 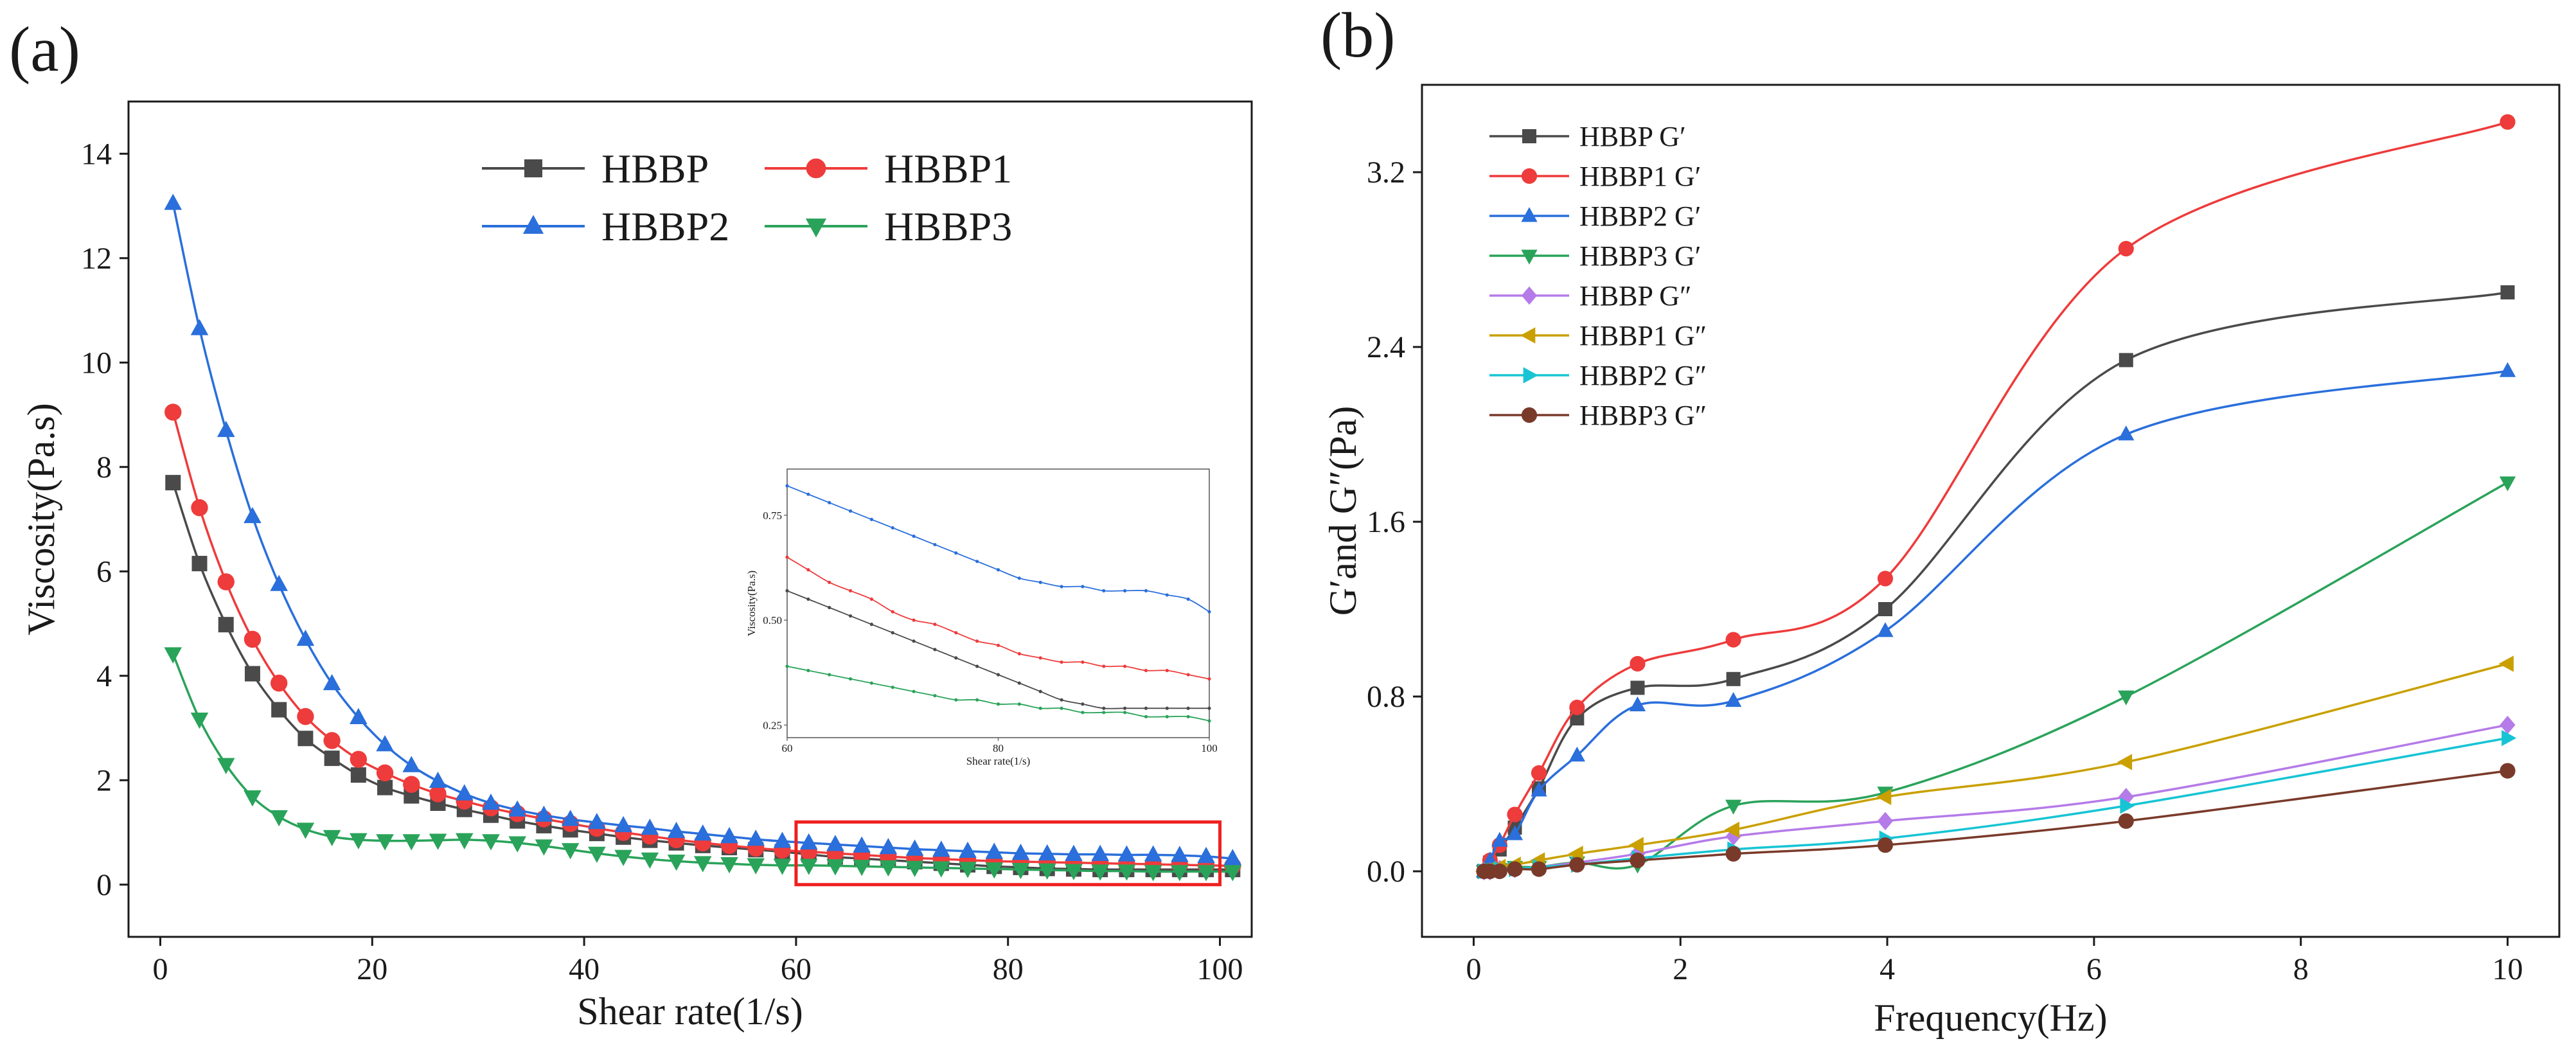 What do you see at coordinates (1386, 872) in the screenshot?
I see `y-tick-label-b: 0.0` at bounding box center [1386, 872].